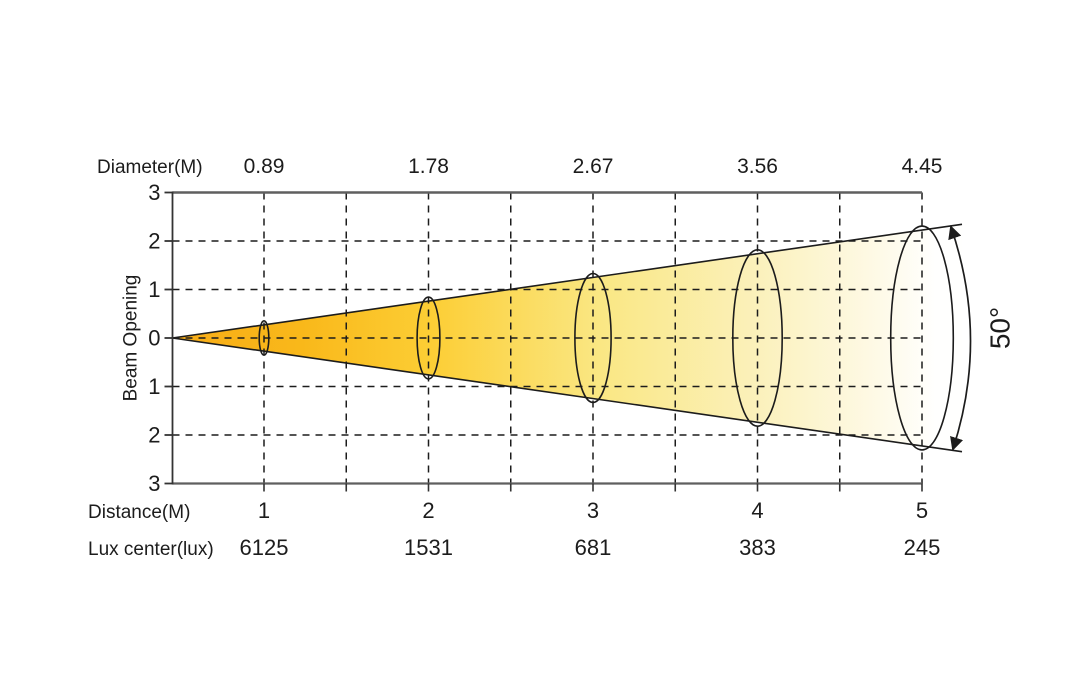 The height and width of the screenshot is (680, 1067). Describe the element at coordinates (428, 338) in the screenshot. I see `cross-section-ellipse-2m` at that location.